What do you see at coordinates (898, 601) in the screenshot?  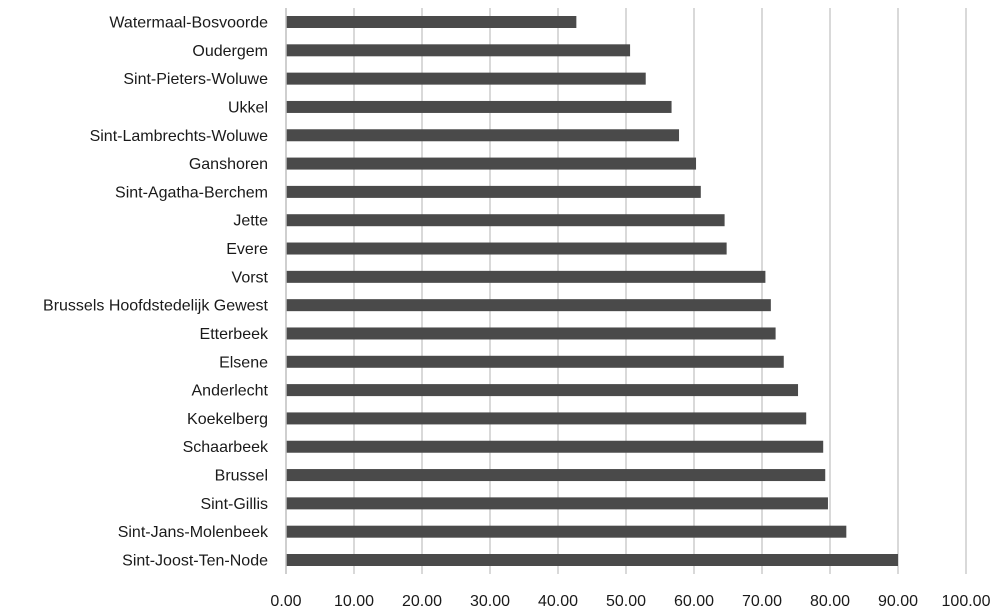 I see `x-tick-label: 90.00` at bounding box center [898, 601].